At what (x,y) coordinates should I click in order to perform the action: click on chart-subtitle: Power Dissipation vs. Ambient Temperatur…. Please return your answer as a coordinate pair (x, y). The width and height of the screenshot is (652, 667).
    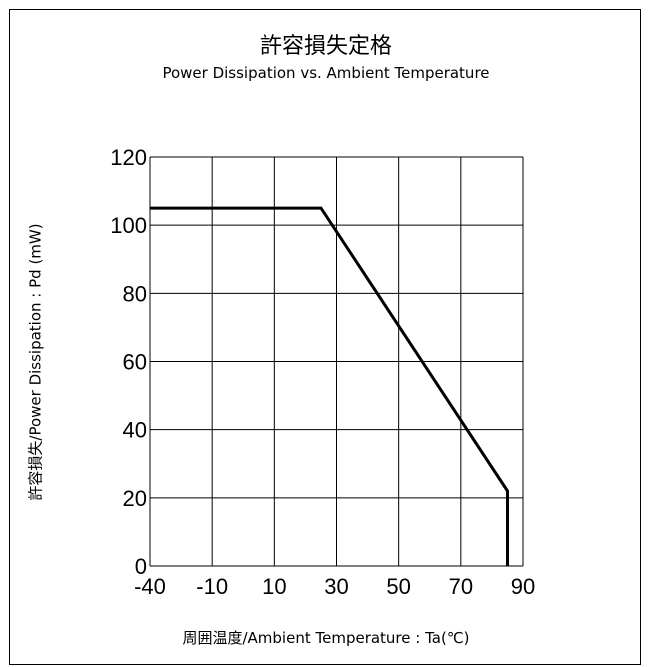
    Looking at the image, I should click on (326, 73).